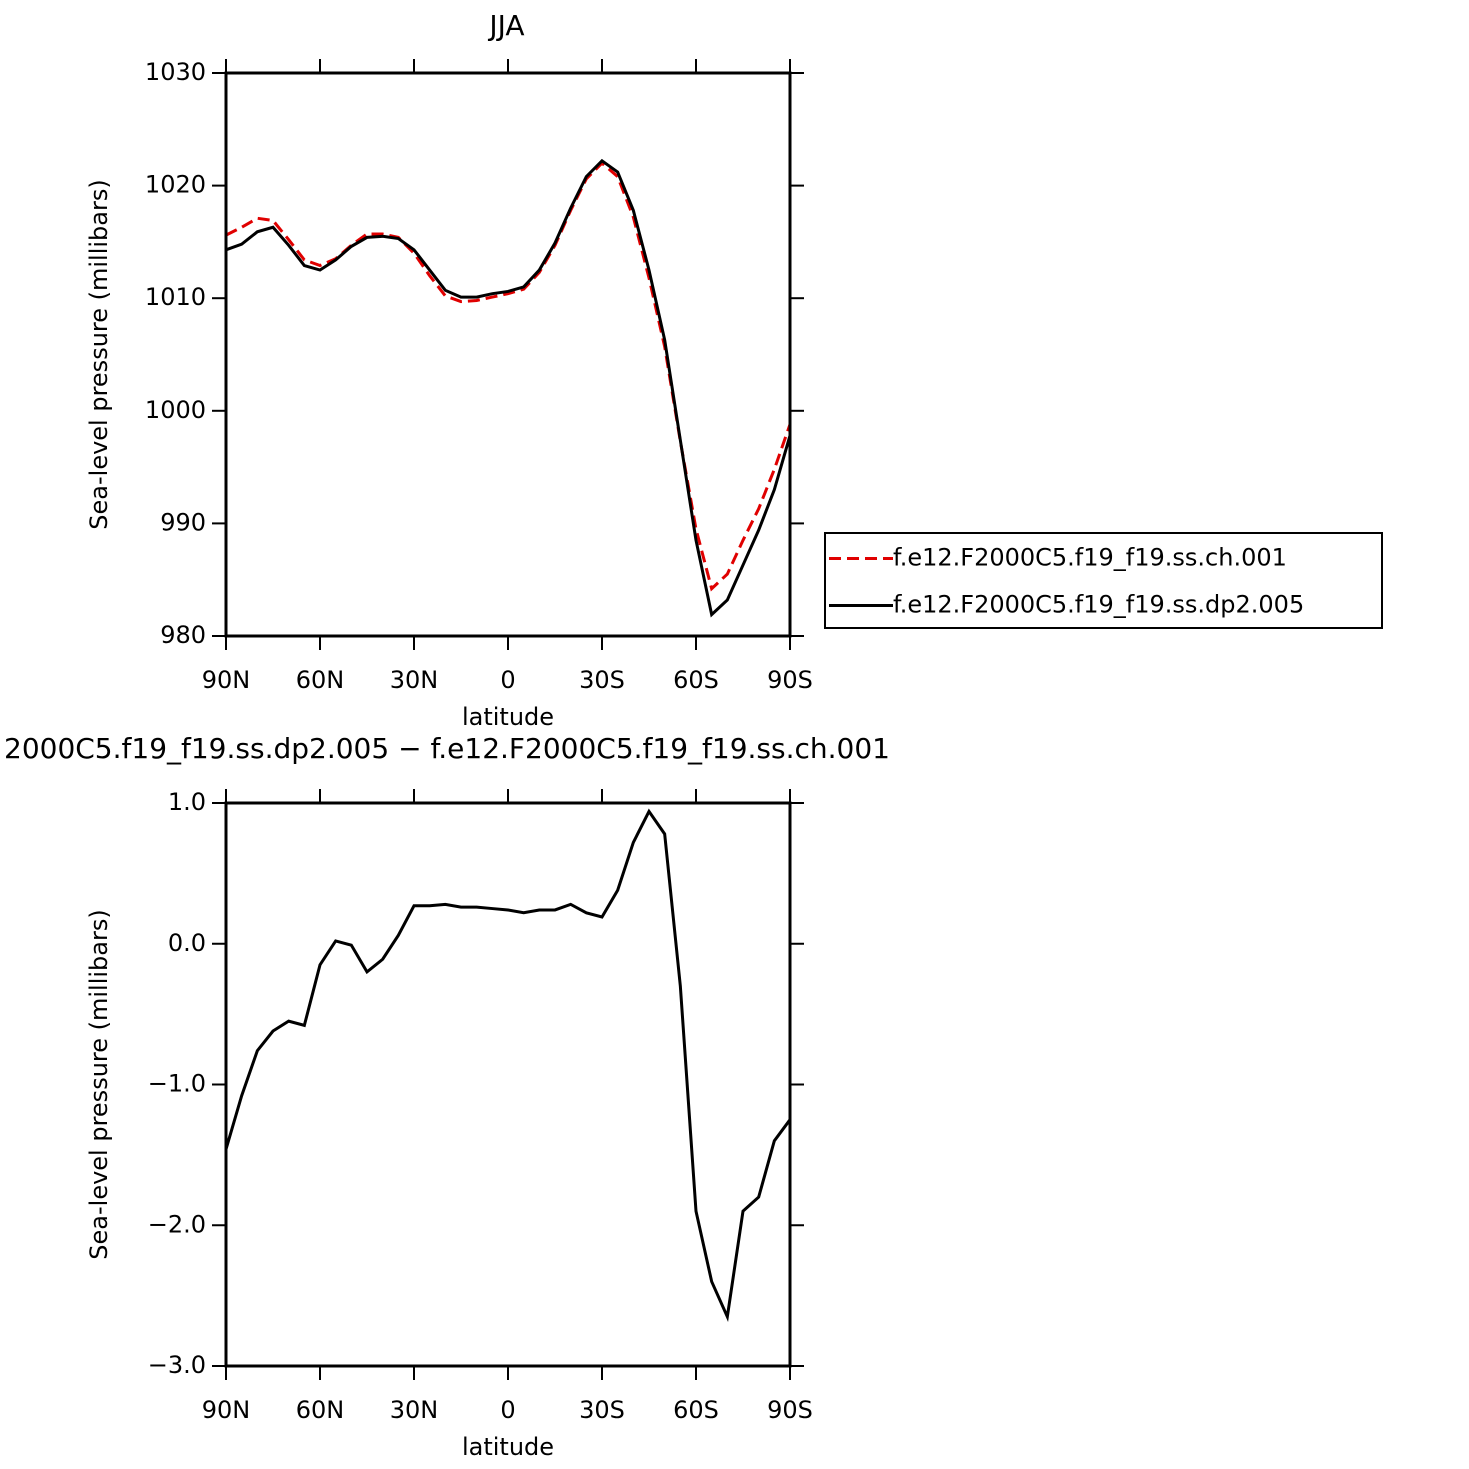  What do you see at coordinates (177, 1084) in the screenshot?
I see `y-tick-label: −1.0` at bounding box center [177, 1084].